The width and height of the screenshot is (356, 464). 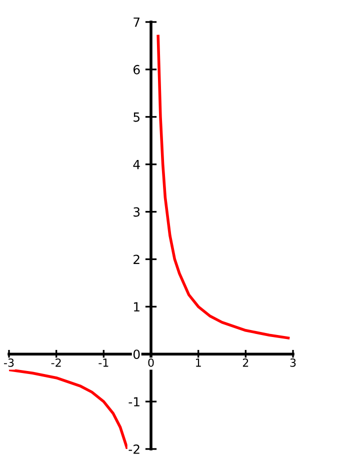 I want to click on y-tick-label: -2, so click(x=134, y=449).